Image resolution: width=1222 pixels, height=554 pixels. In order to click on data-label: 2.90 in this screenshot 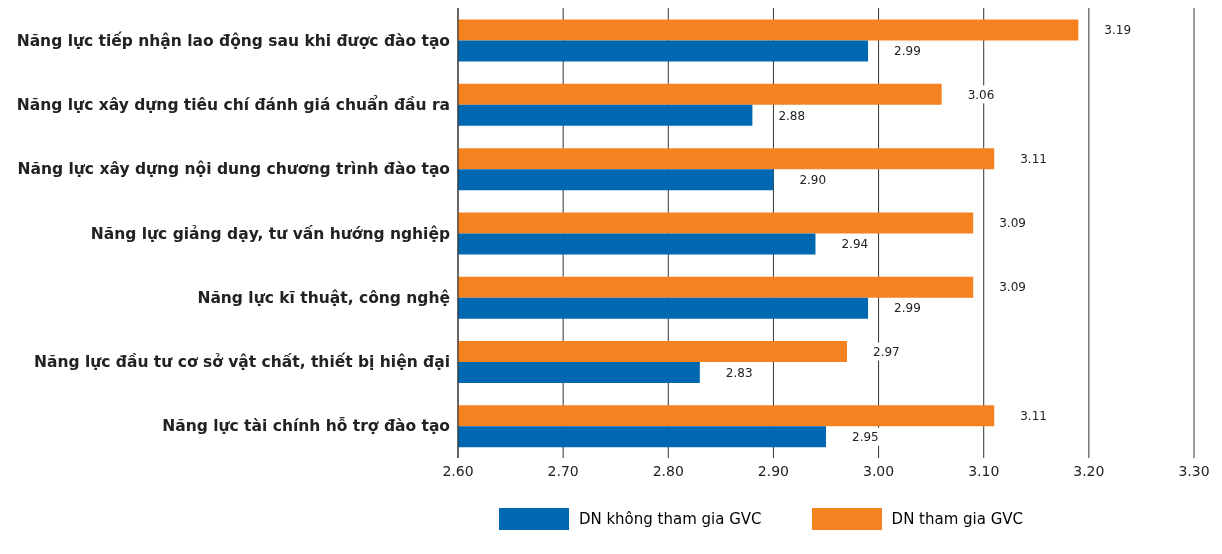, I will do `click(813, 179)`.